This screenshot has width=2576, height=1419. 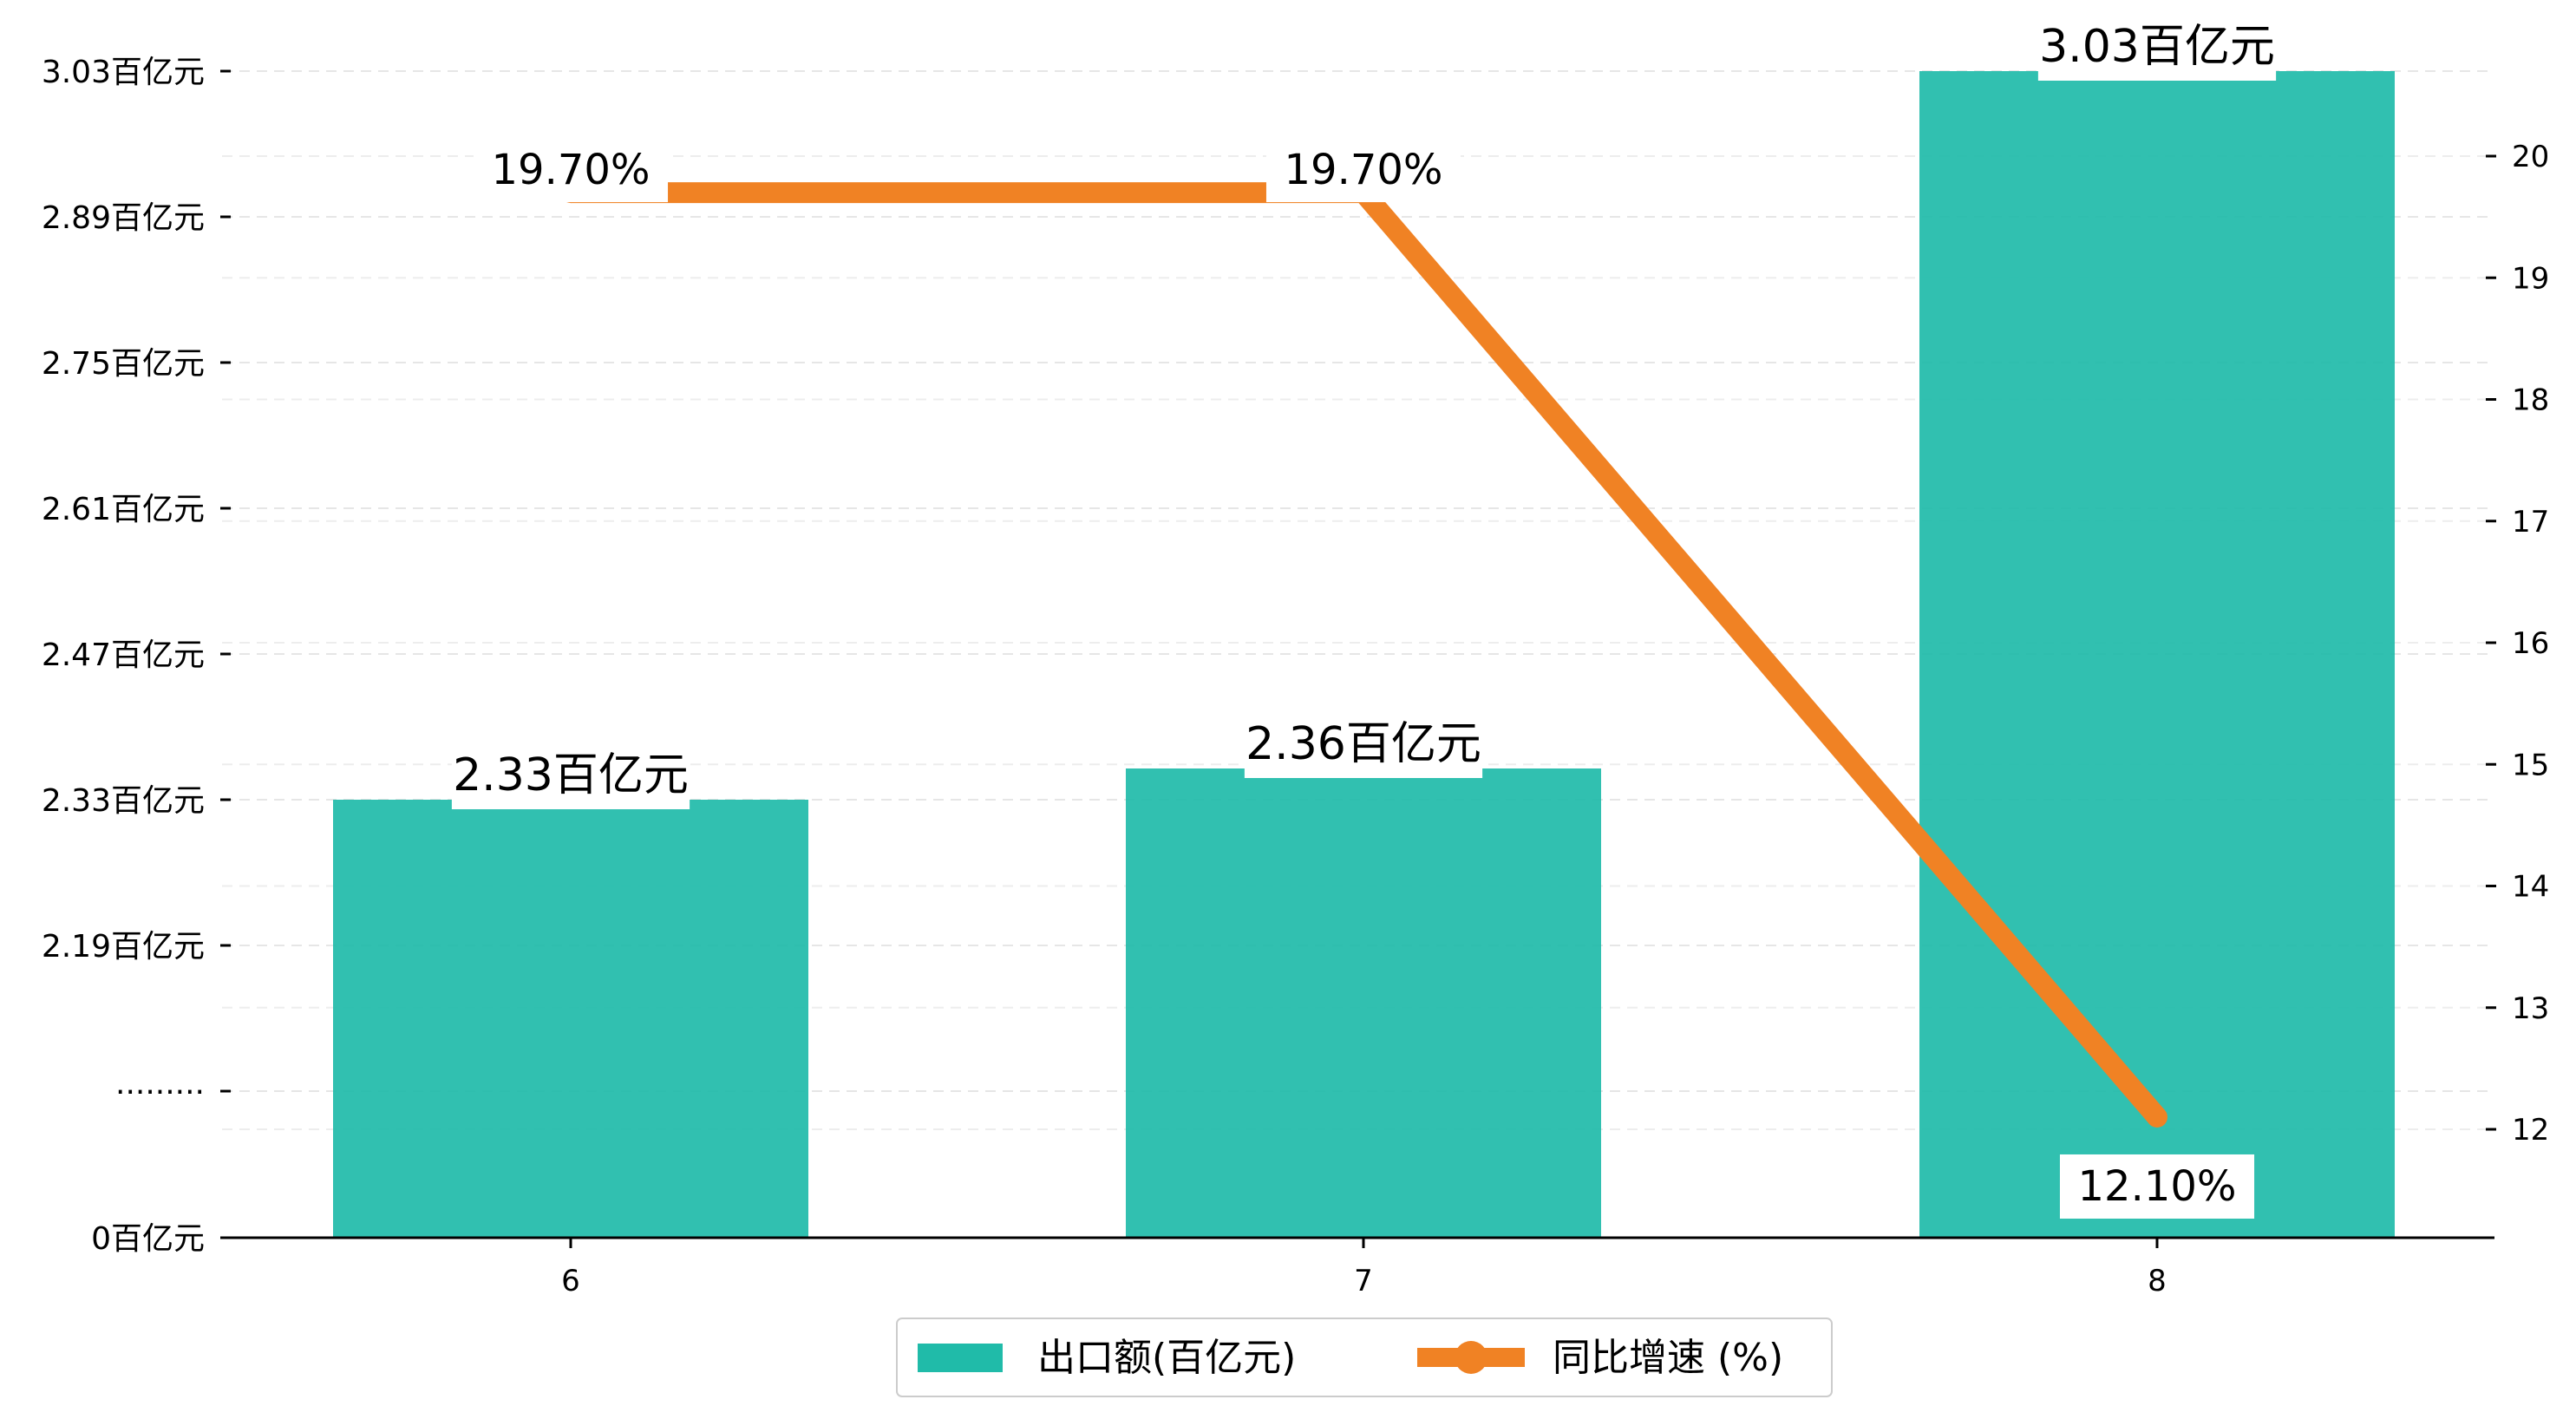 I want to click on x-tick-label: 6, so click(x=570, y=1281).